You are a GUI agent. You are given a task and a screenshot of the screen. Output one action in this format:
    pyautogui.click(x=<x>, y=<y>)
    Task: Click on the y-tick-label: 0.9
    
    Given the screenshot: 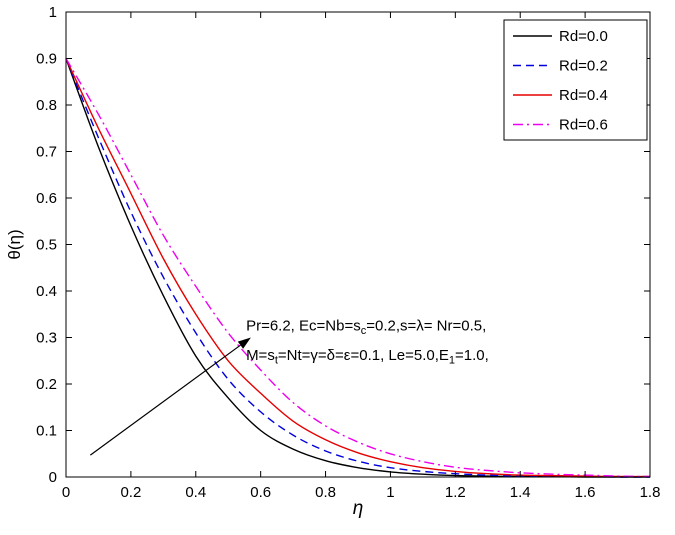 What is the action you would take?
    pyautogui.click(x=46, y=59)
    